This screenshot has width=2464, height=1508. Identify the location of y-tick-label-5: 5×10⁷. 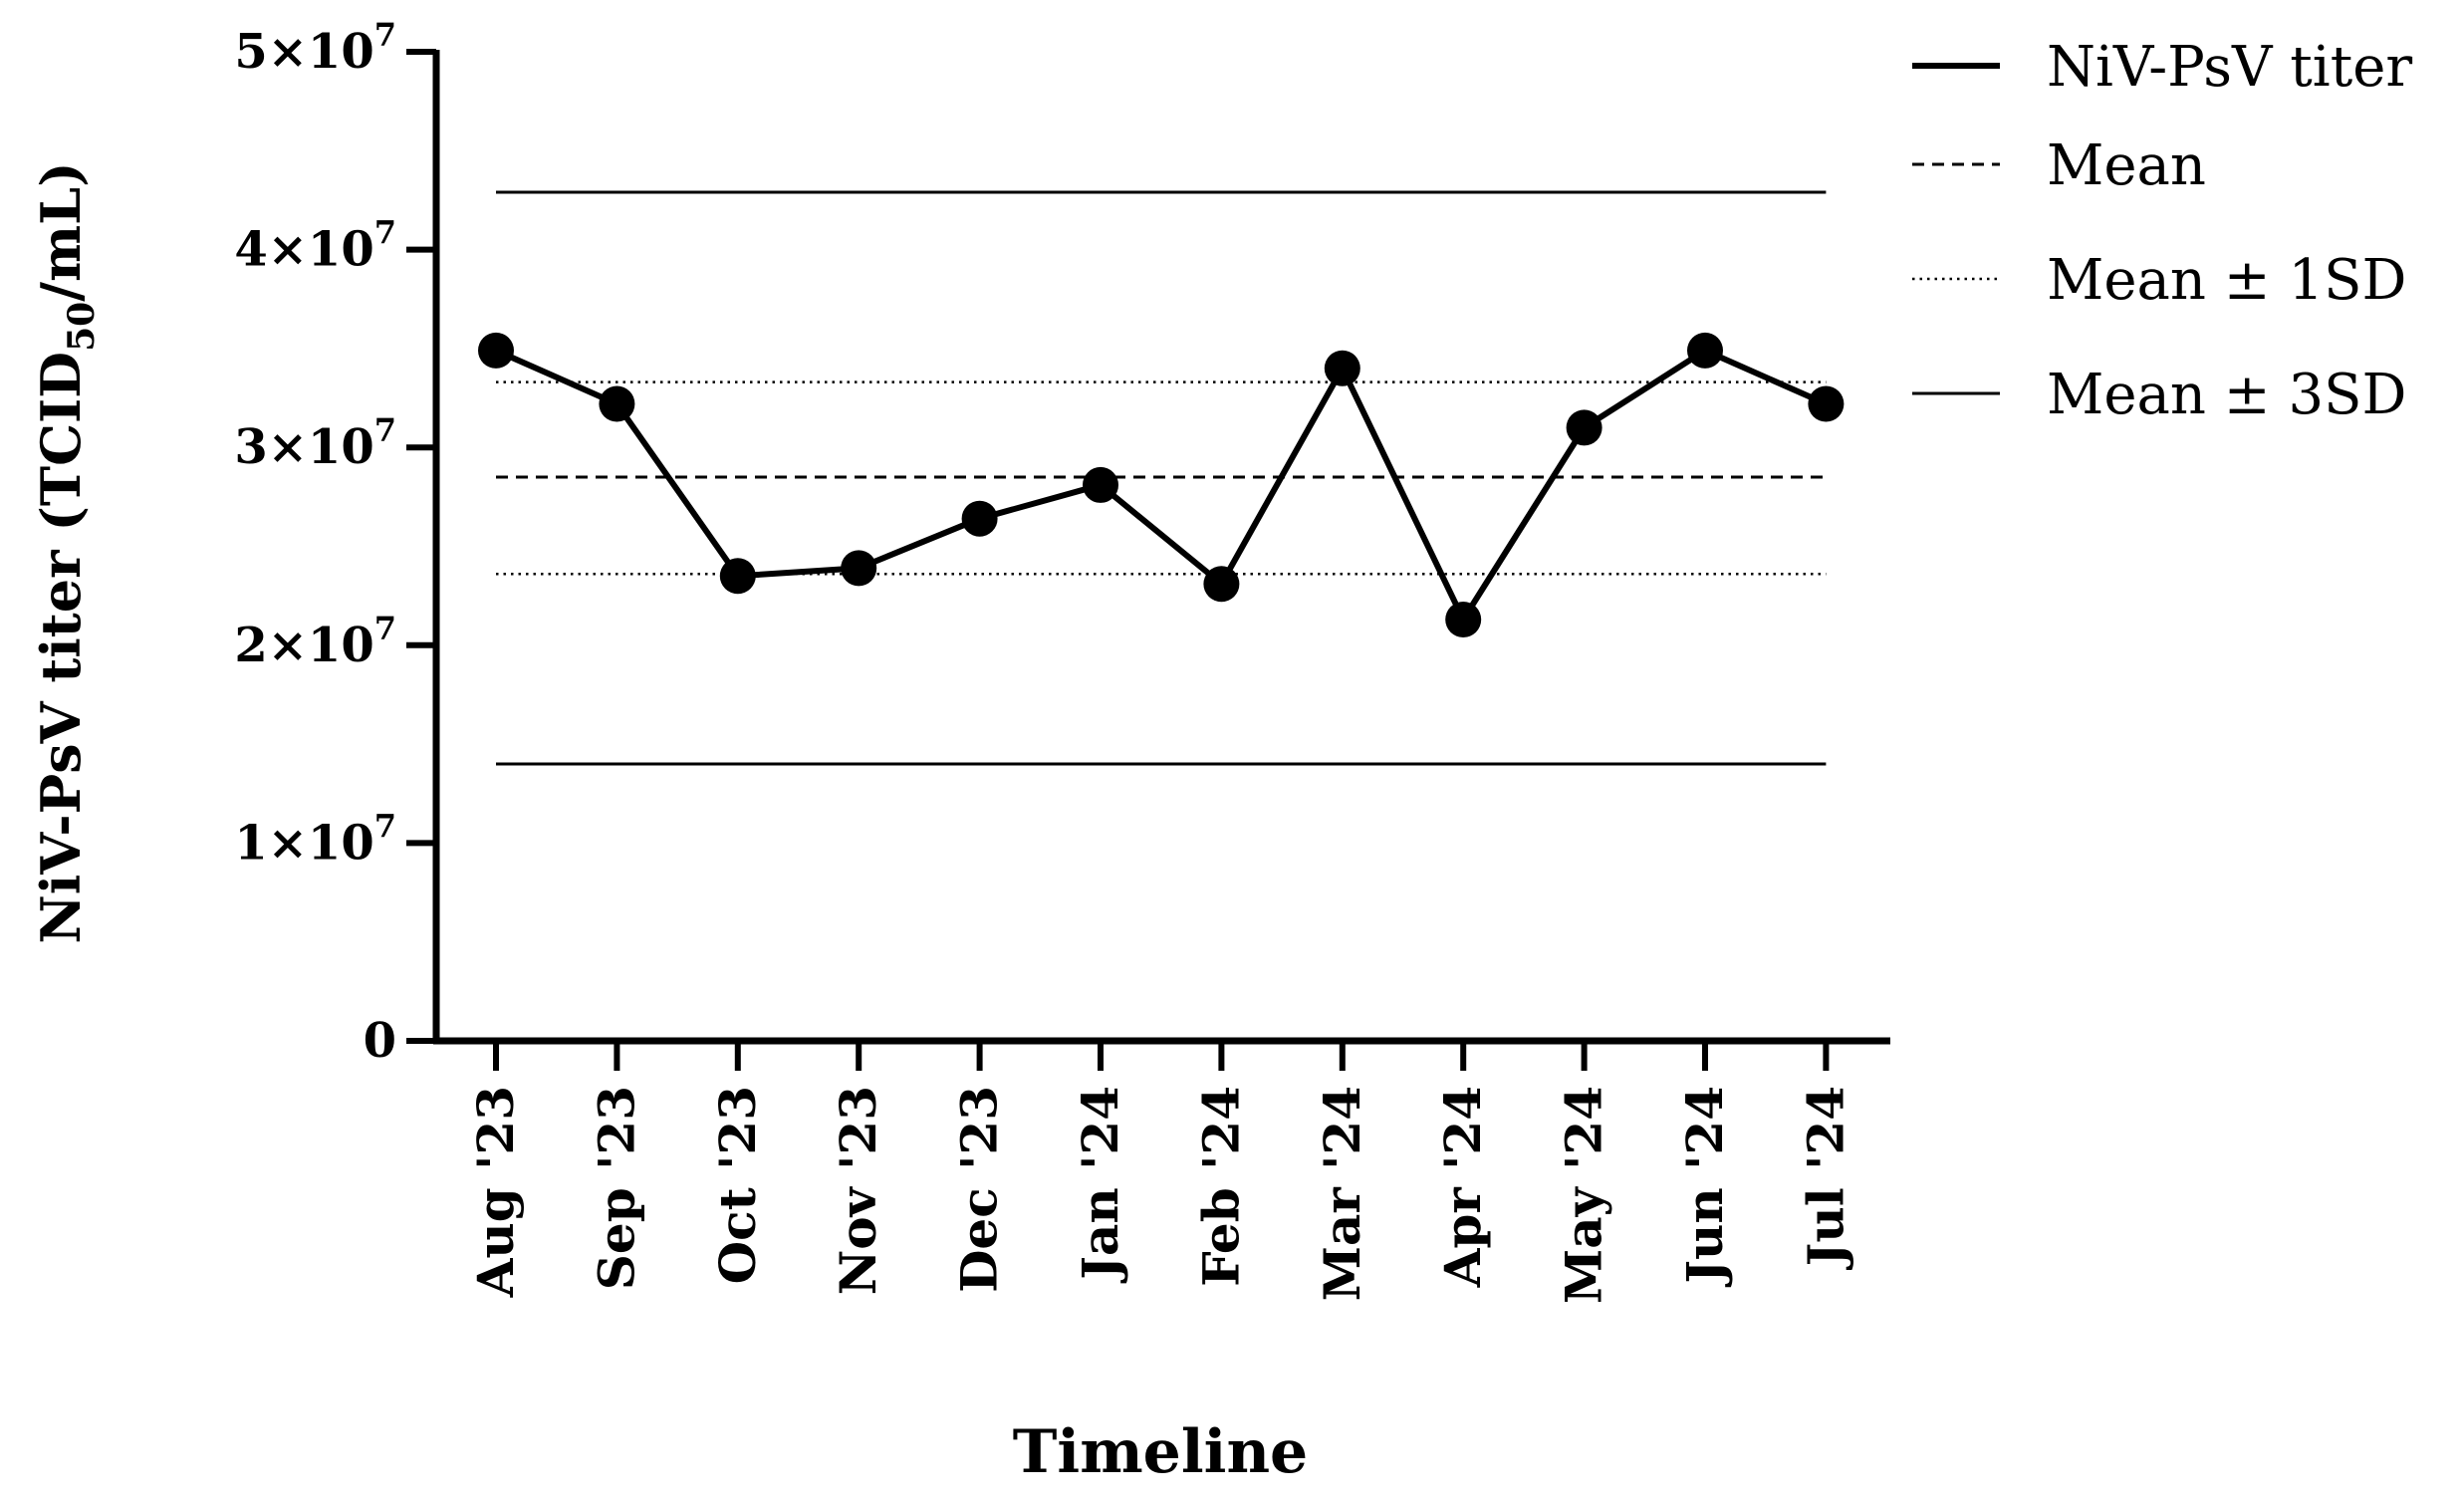
(315, 48).